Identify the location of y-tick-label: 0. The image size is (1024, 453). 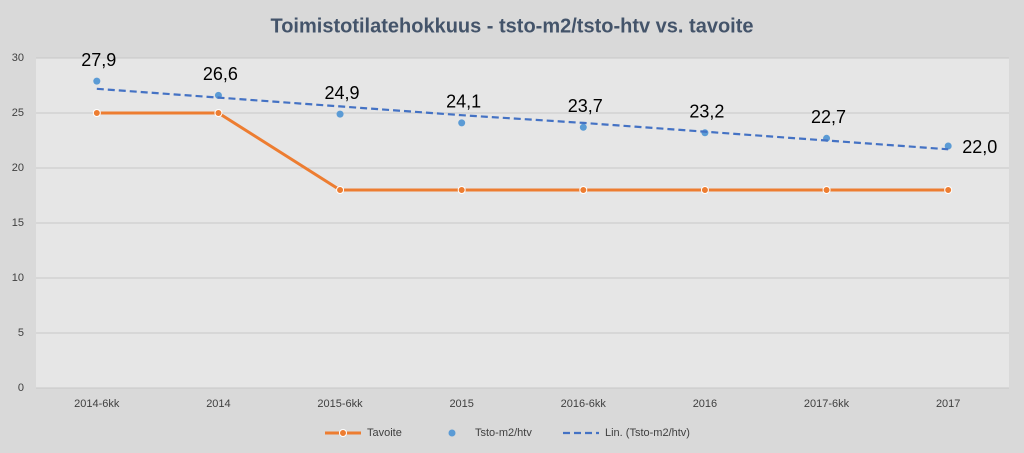
(21, 388).